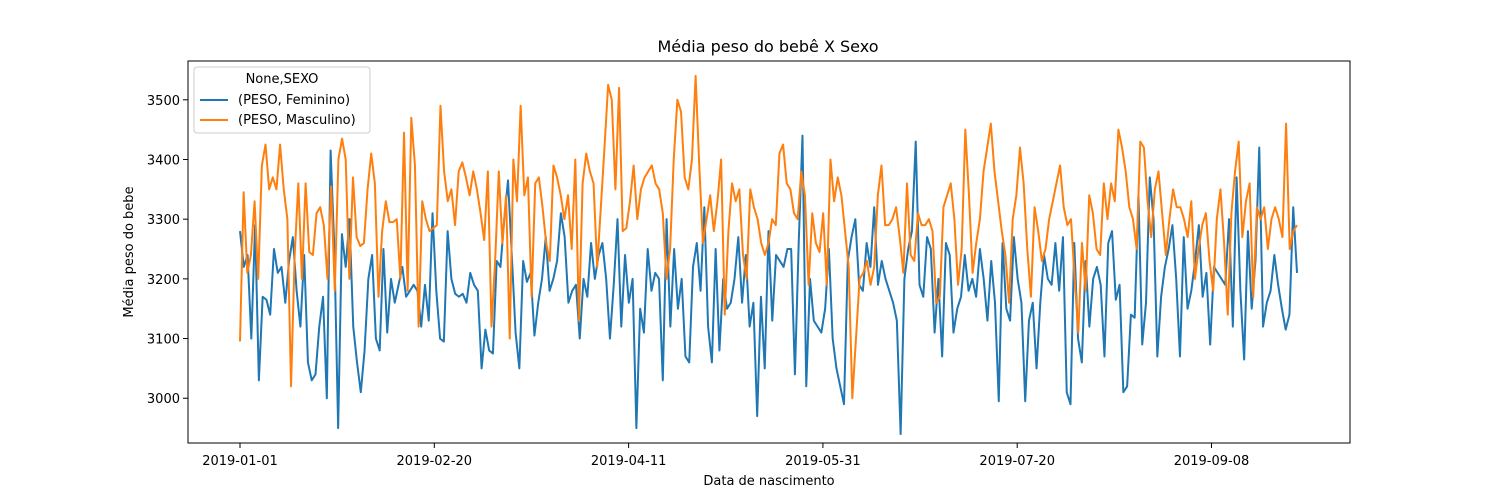 Image resolution: width=1500 pixels, height=500 pixels. I want to click on y-tick-label: 3500, so click(163, 101).